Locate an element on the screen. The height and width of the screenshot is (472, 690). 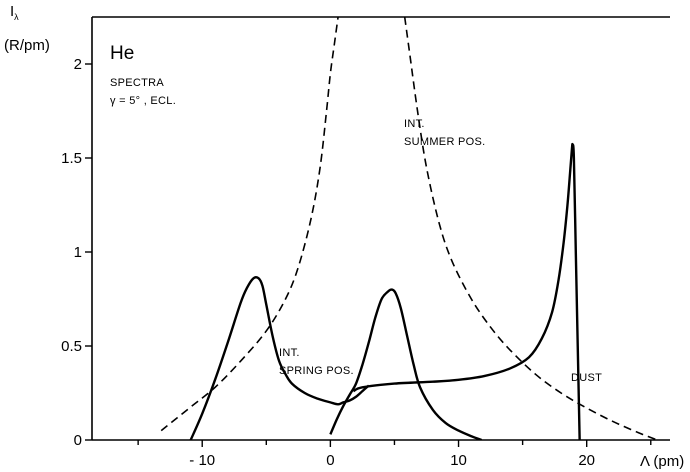
y-tick-label: 0 is located at coordinates (78, 440).